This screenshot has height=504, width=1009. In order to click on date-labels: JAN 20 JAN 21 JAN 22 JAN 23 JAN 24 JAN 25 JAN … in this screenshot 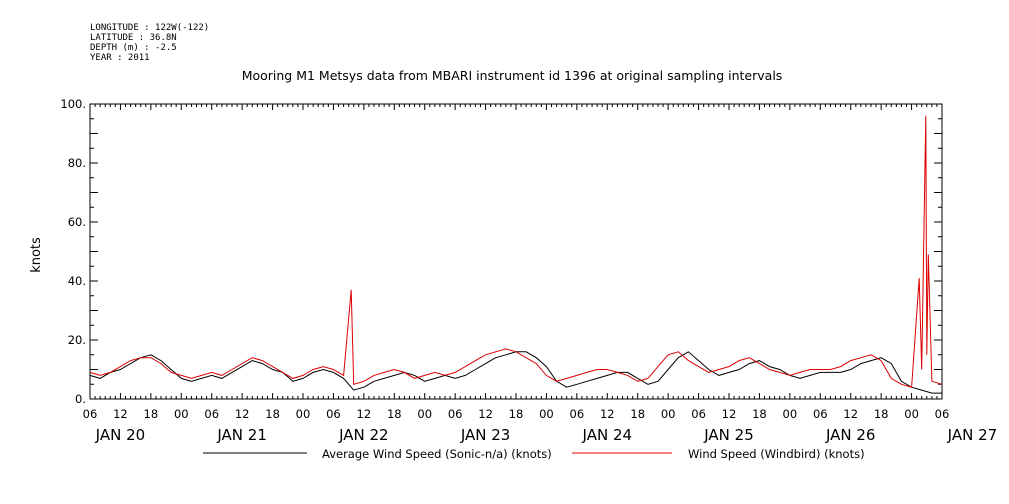, I will do `click(546, 435)`.